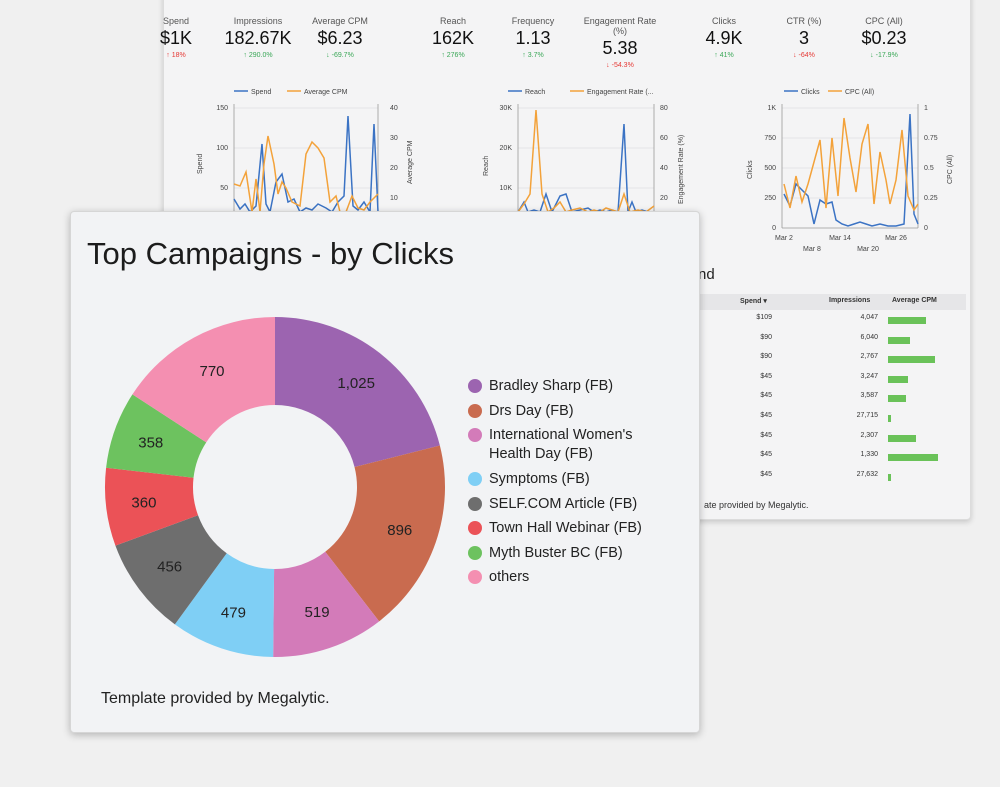 The height and width of the screenshot is (787, 1000). I want to click on table-footer-fragment: ate provided by Megalytic., so click(756, 505).